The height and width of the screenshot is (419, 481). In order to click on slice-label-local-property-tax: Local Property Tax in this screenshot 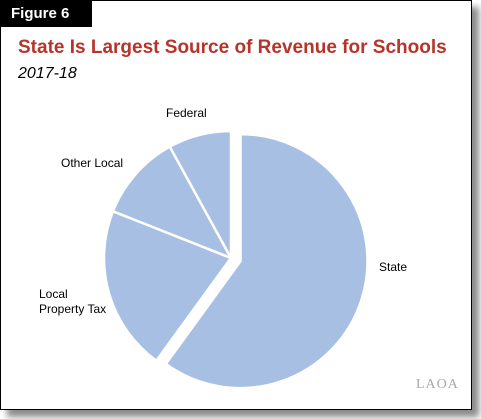, I will do `click(72, 301)`.